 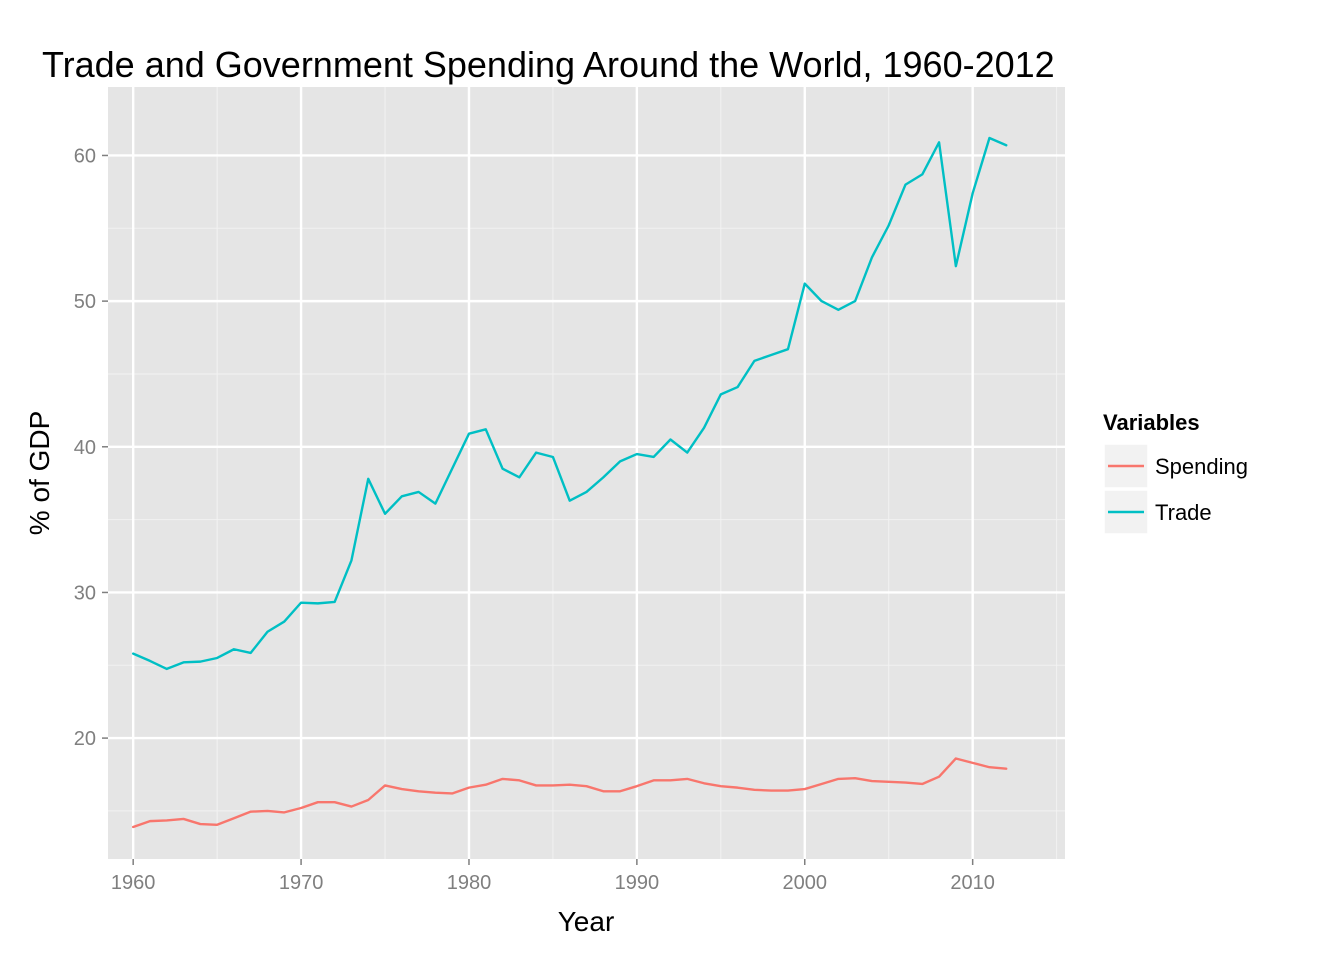 What do you see at coordinates (805, 883) in the screenshot?
I see `x-tick-label: 2000` at bounding box center [805, 883].